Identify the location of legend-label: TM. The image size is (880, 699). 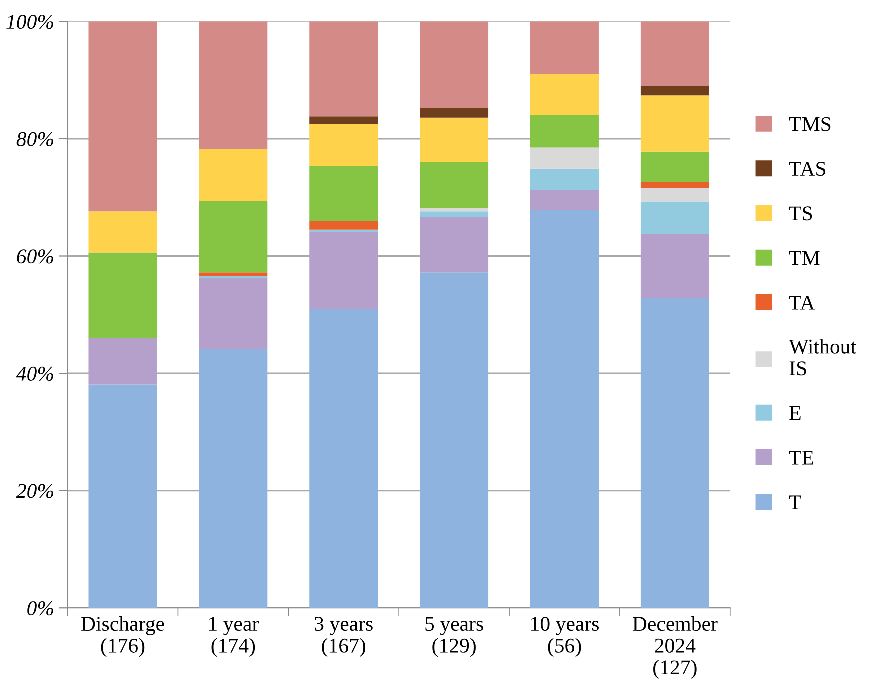
(804, 258).